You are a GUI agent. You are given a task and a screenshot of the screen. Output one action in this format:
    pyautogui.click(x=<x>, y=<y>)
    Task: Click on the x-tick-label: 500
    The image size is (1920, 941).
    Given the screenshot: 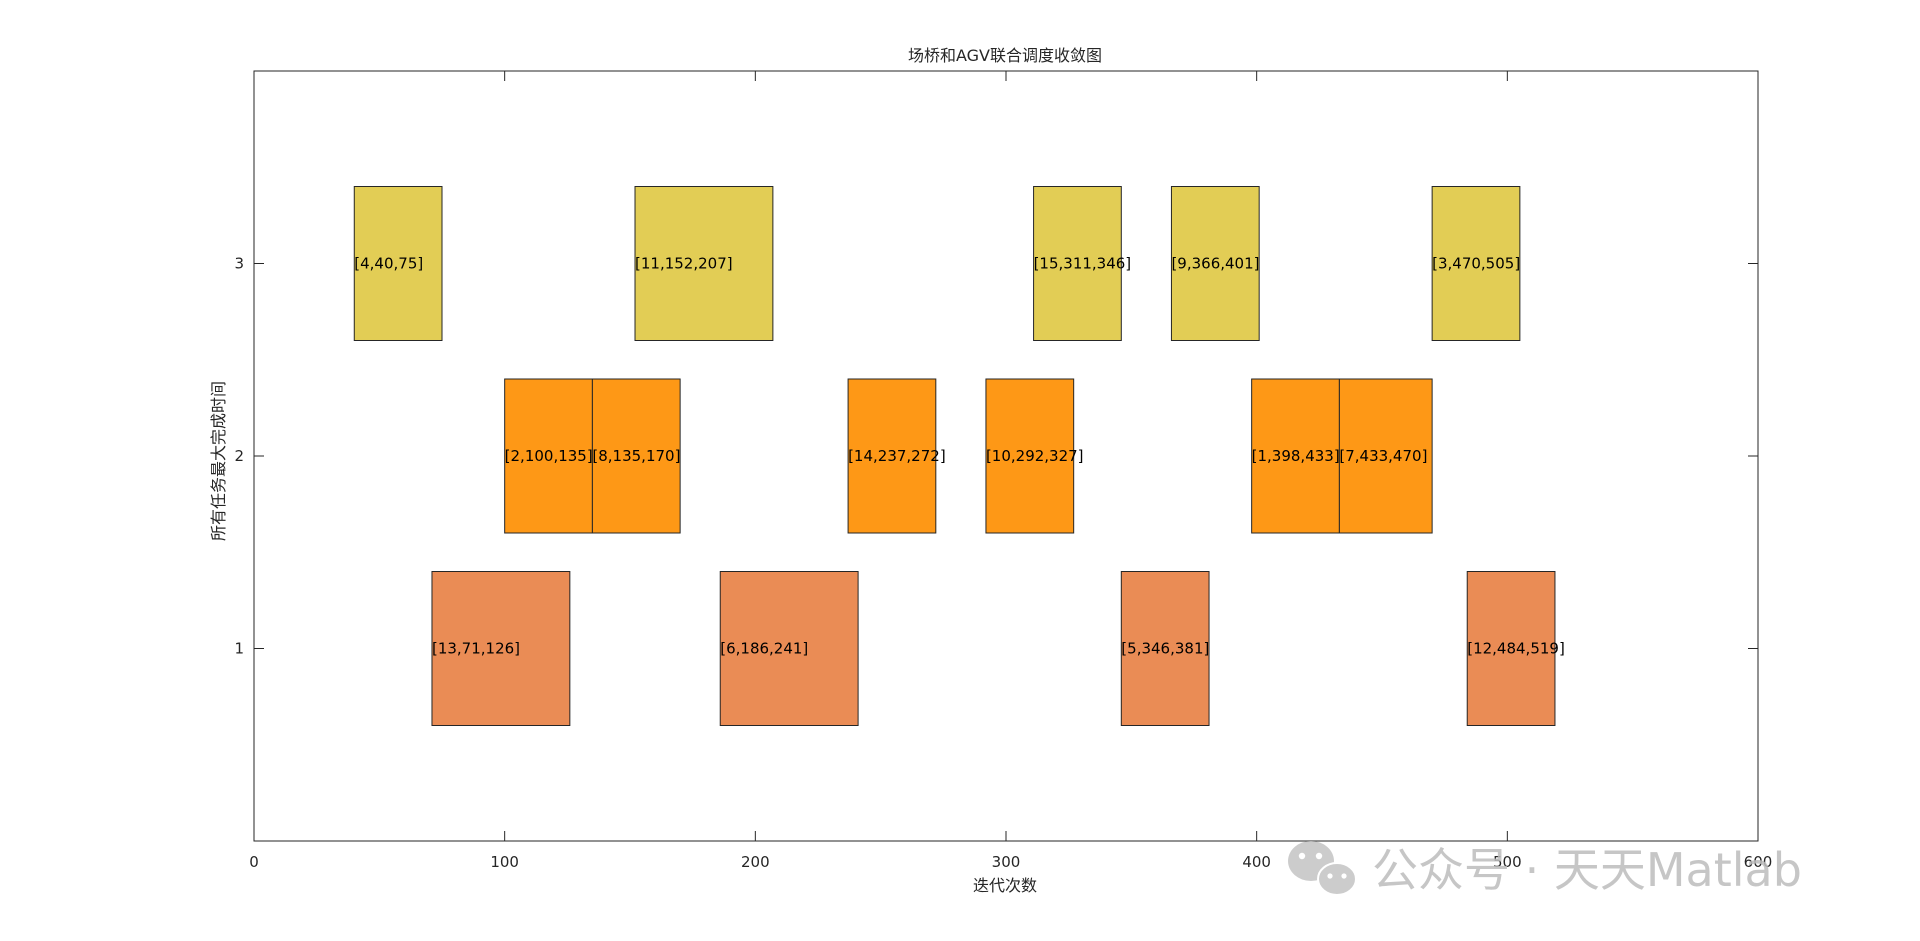 What is the action you would take?
    pyautogui.click(x=1507, y=862)
    